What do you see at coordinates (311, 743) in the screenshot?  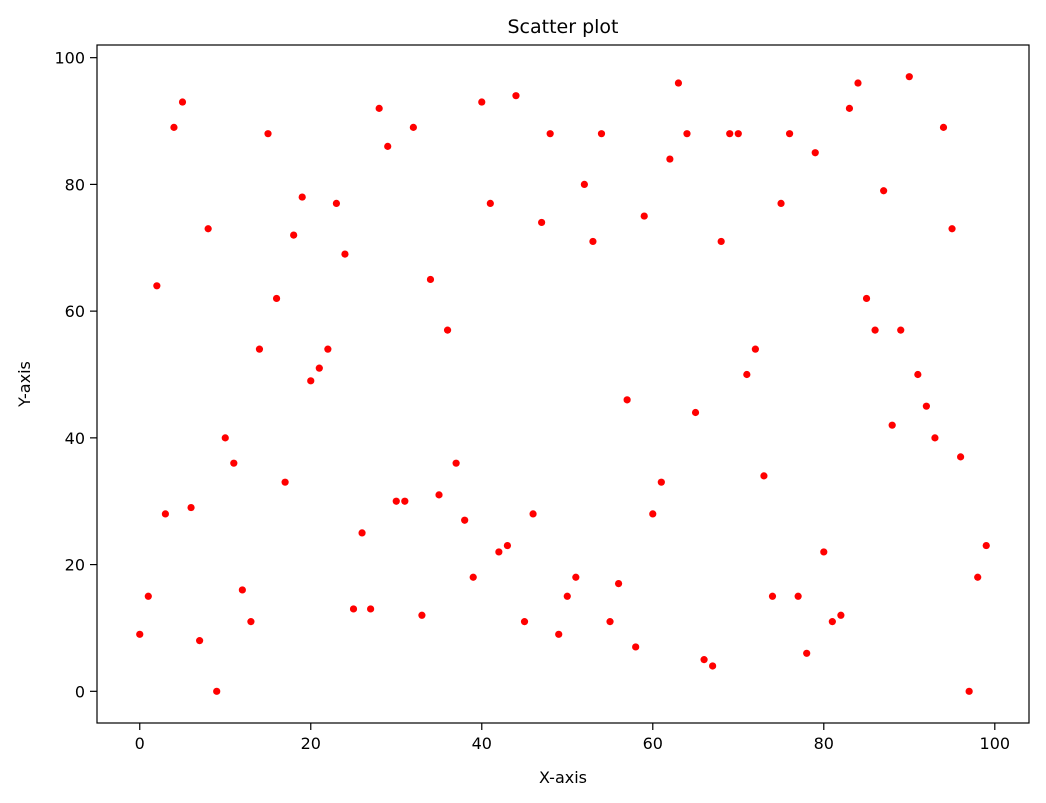 I see `x-tick-label: 20` at bounding box center [311, 743].